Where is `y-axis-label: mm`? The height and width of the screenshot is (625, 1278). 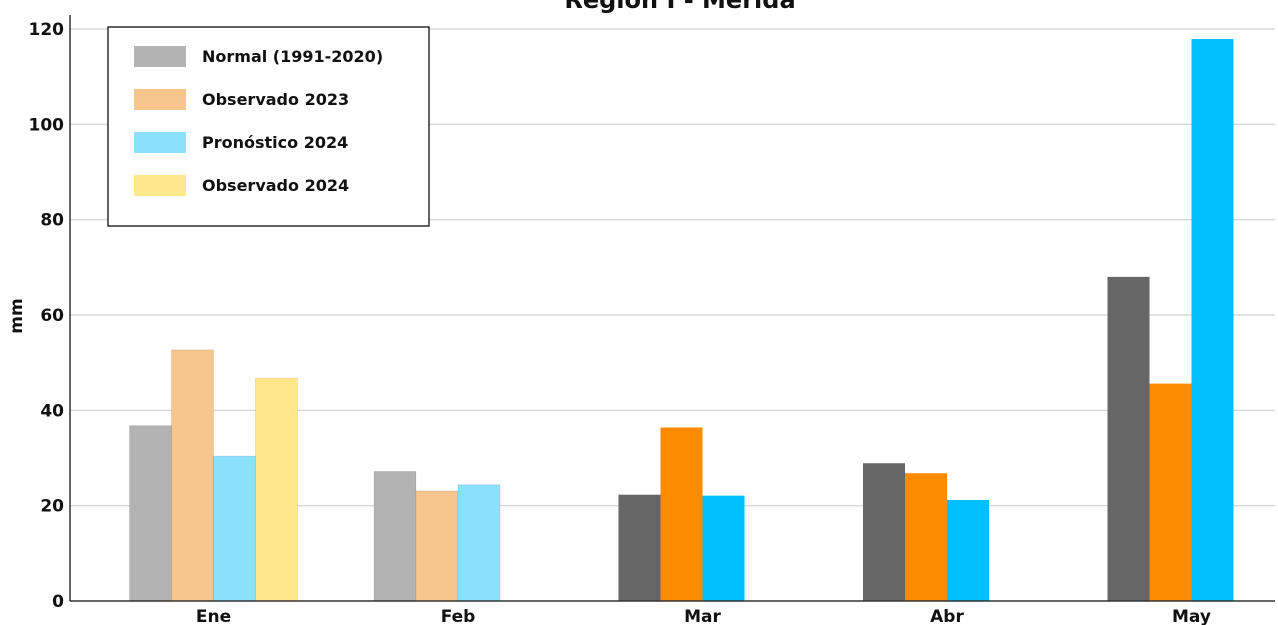 y-axis-label: mm is located at coordinates (17, 315).